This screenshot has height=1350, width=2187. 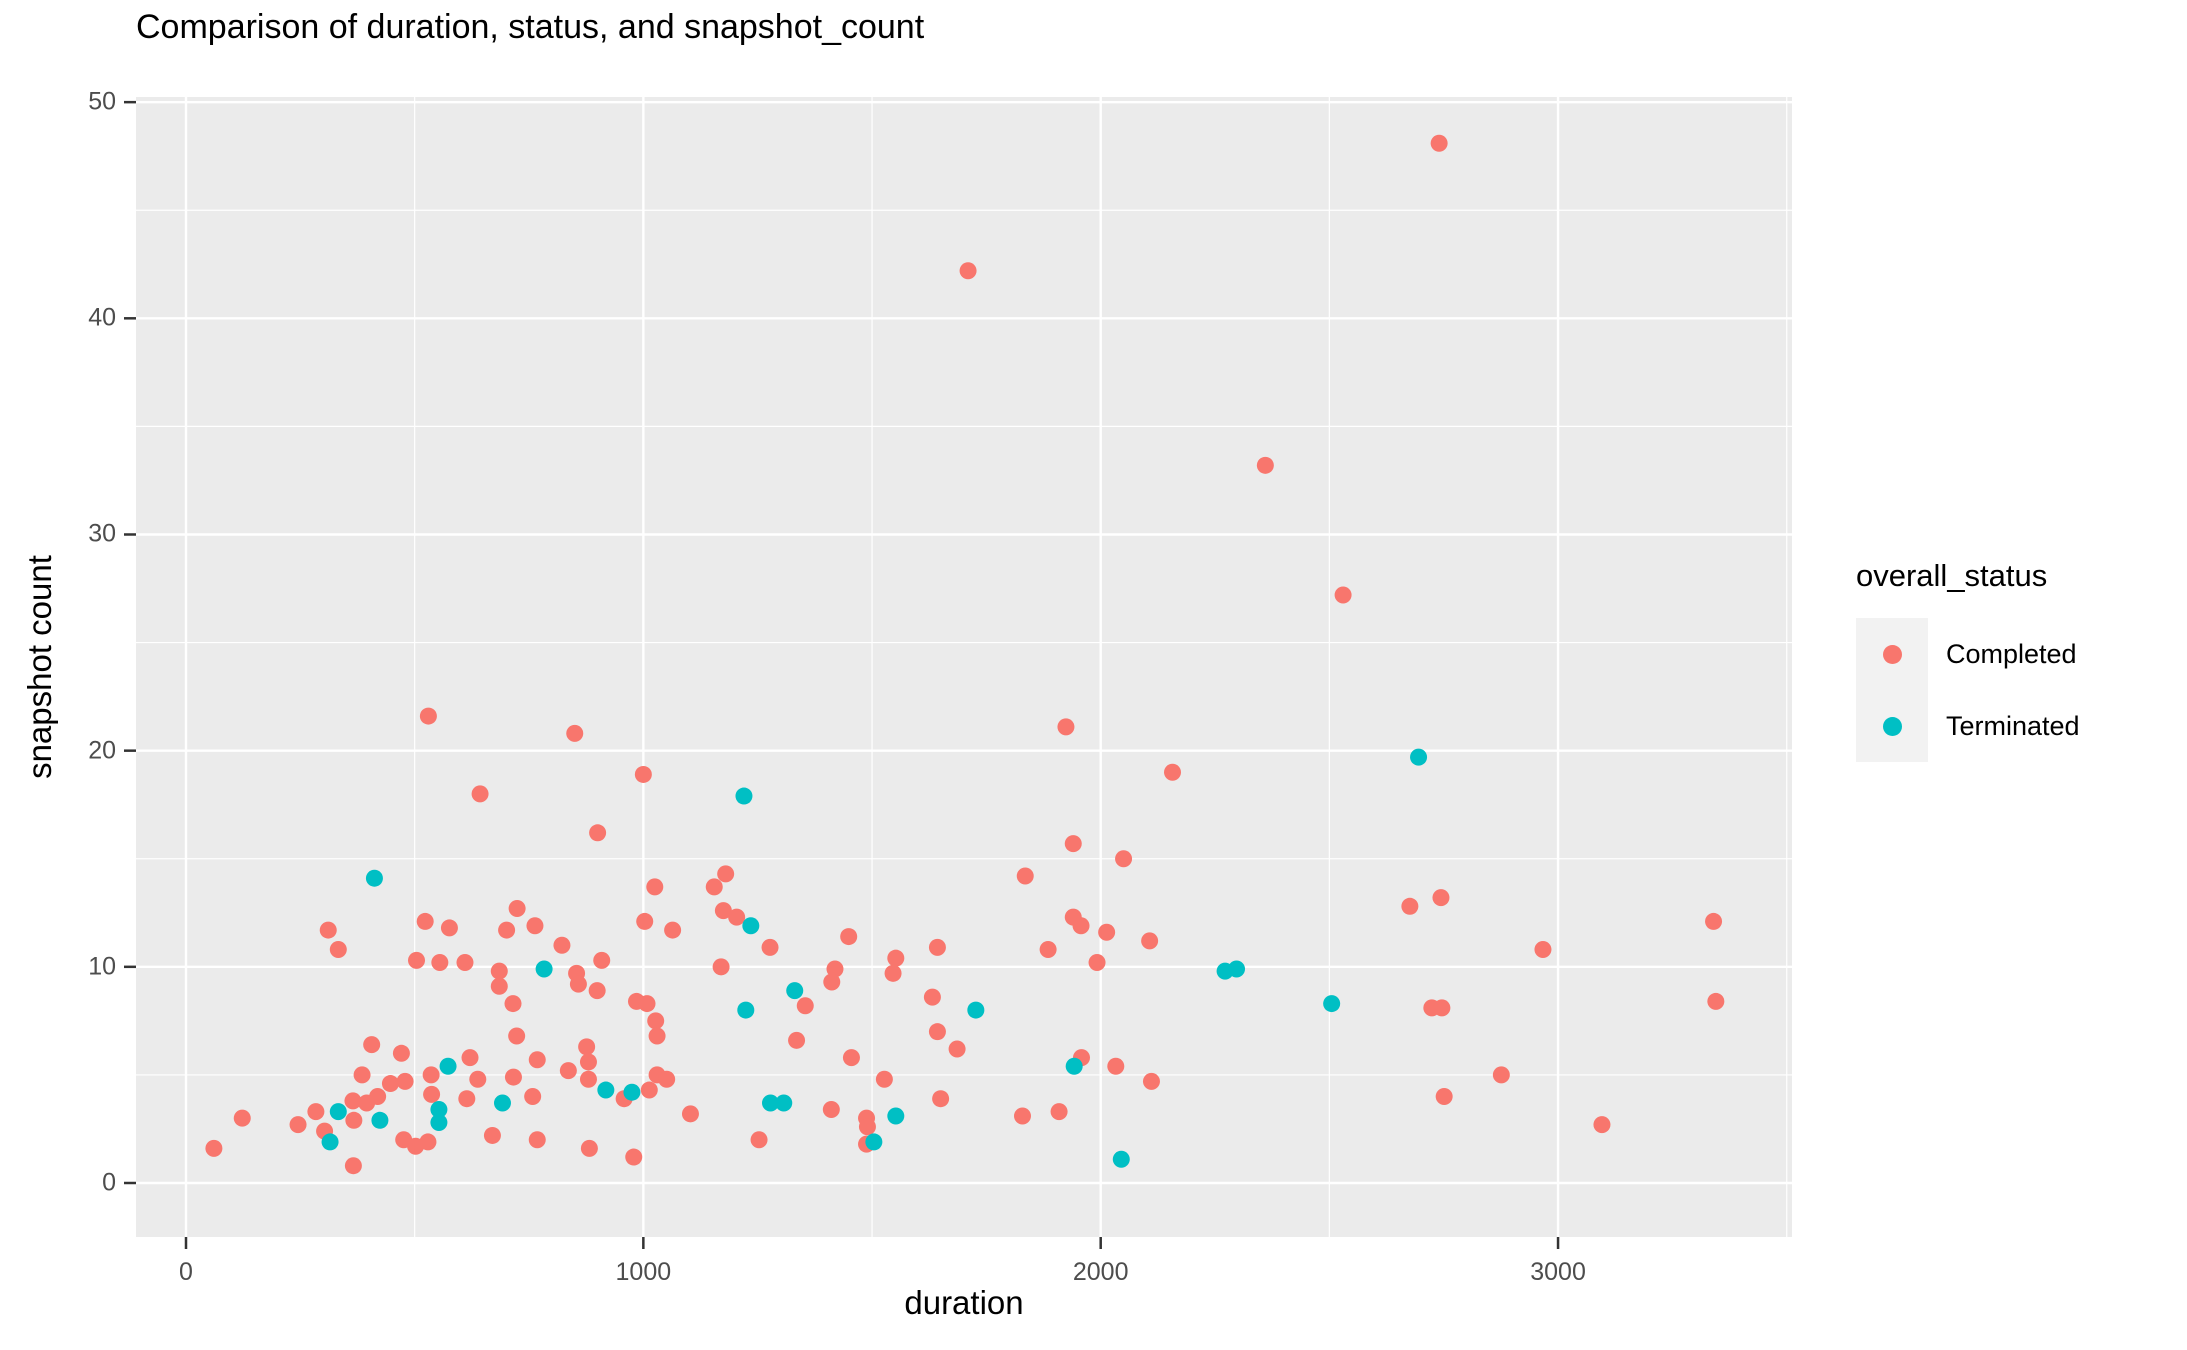 I want to click on y-tick-label: 0, so click(x=109, y=1182).